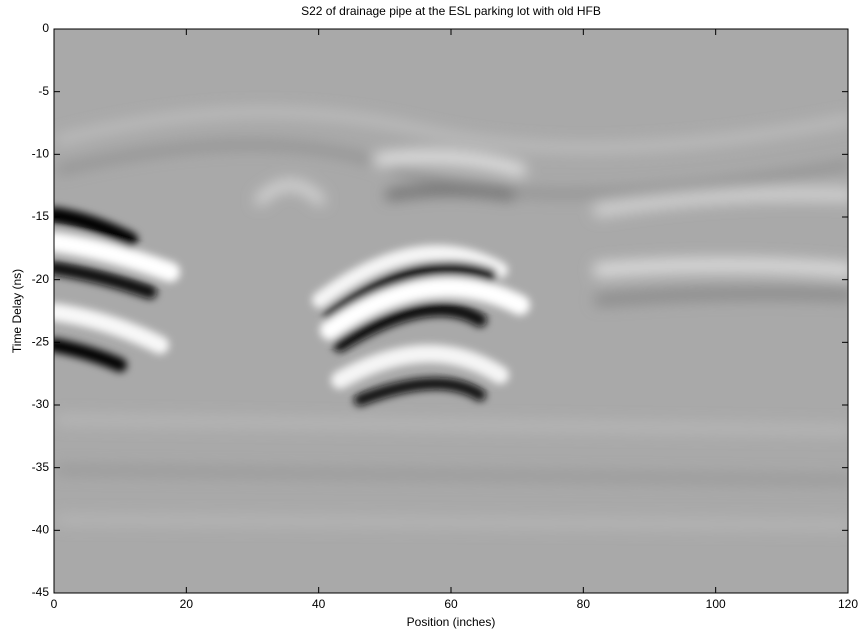  I want to click on x-tick-label: 20, so click(187, 604).